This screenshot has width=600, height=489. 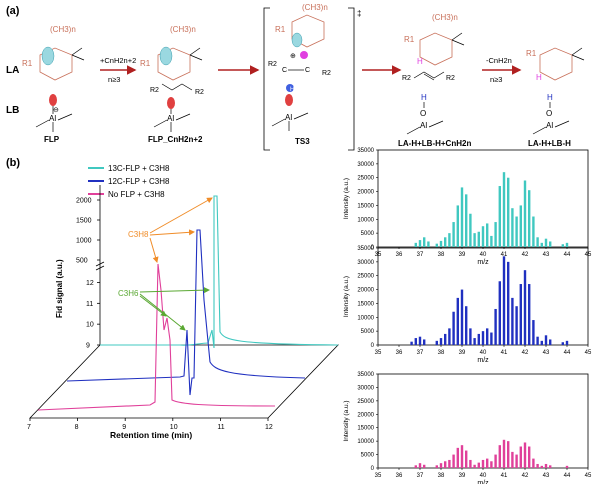 What do you see at coordinates (550, 97) in the screenshot?
I see `hydrogen-label-2: H` at bounding box center [550, 97].